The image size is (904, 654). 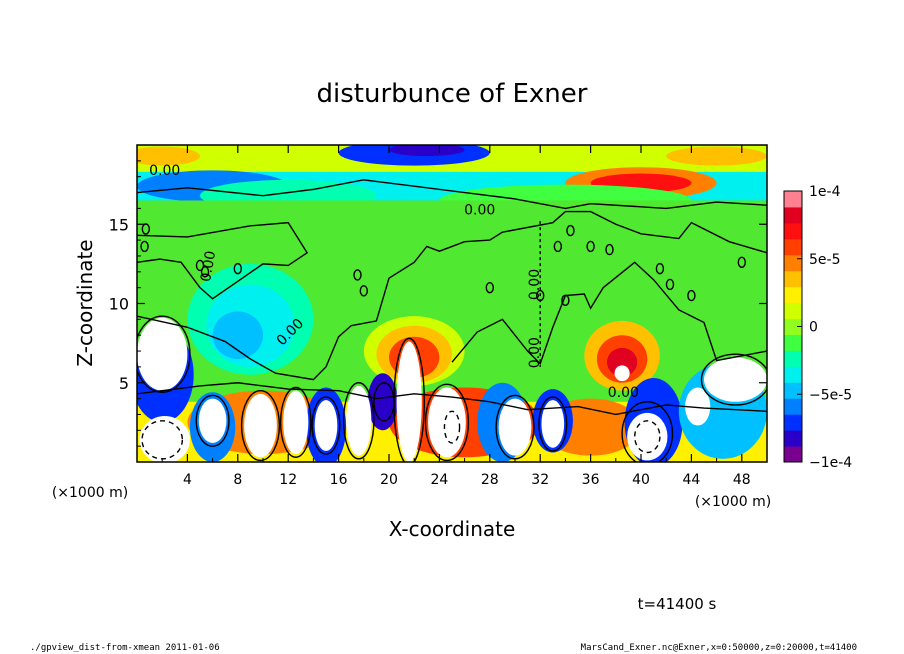 I want to click on chart-title: disturbunce of Exner, so click(x=452, y=94).